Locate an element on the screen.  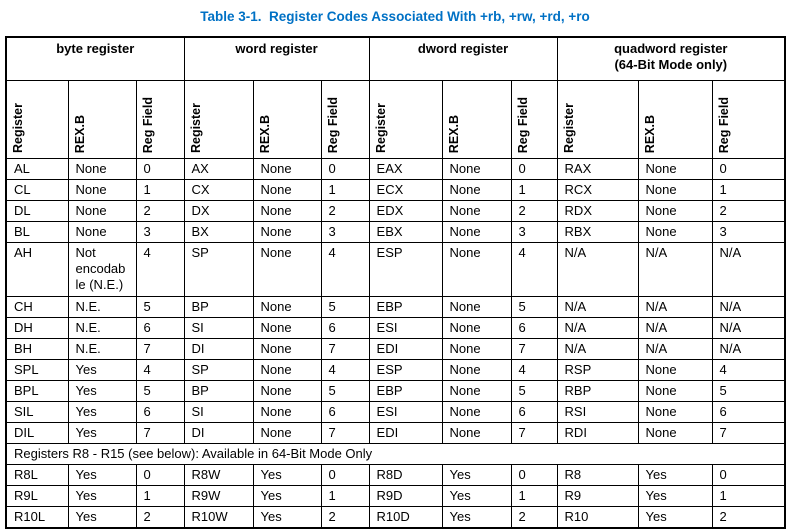
table-cell: R8 is located at coordinates (597, 475).